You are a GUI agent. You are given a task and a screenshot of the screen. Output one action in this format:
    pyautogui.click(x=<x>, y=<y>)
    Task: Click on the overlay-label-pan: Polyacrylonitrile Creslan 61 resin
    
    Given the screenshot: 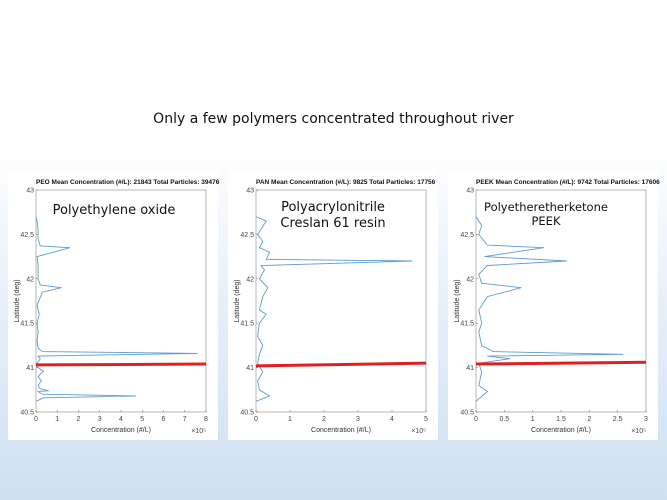 What is the action you would take?
    pyautogui.click(x=333, y=216)
    